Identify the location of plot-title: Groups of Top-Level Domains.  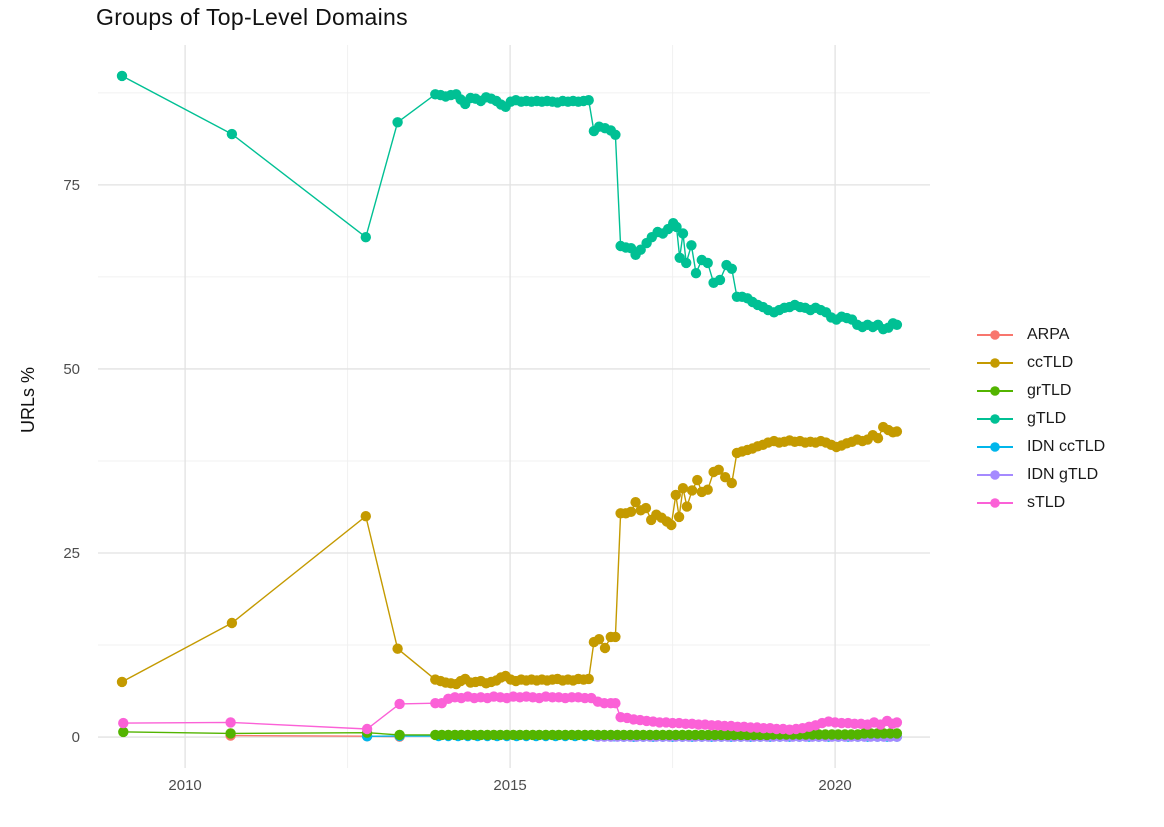
(252, 17).